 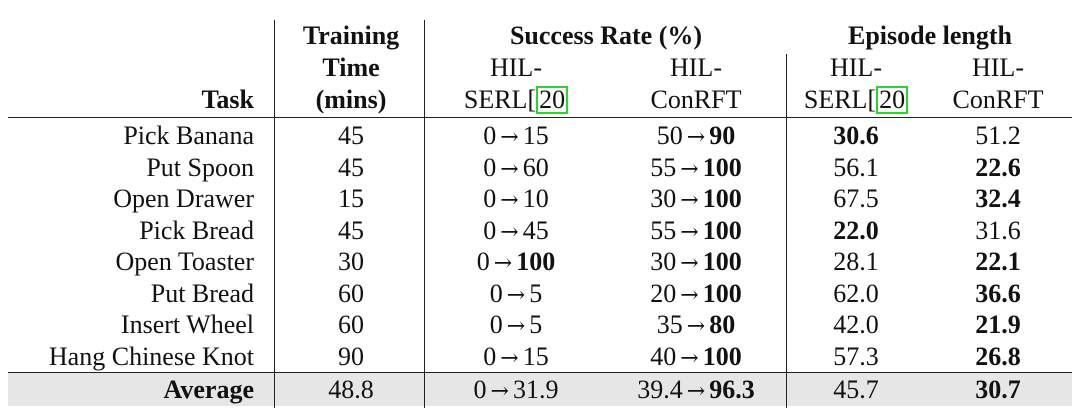 I want to click on episode-length-method-a: 28.1, so click(x=856, y=261).